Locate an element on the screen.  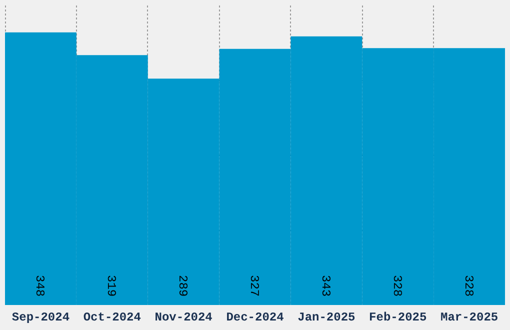
data-label: 319 is located at coordinates (111, 286).